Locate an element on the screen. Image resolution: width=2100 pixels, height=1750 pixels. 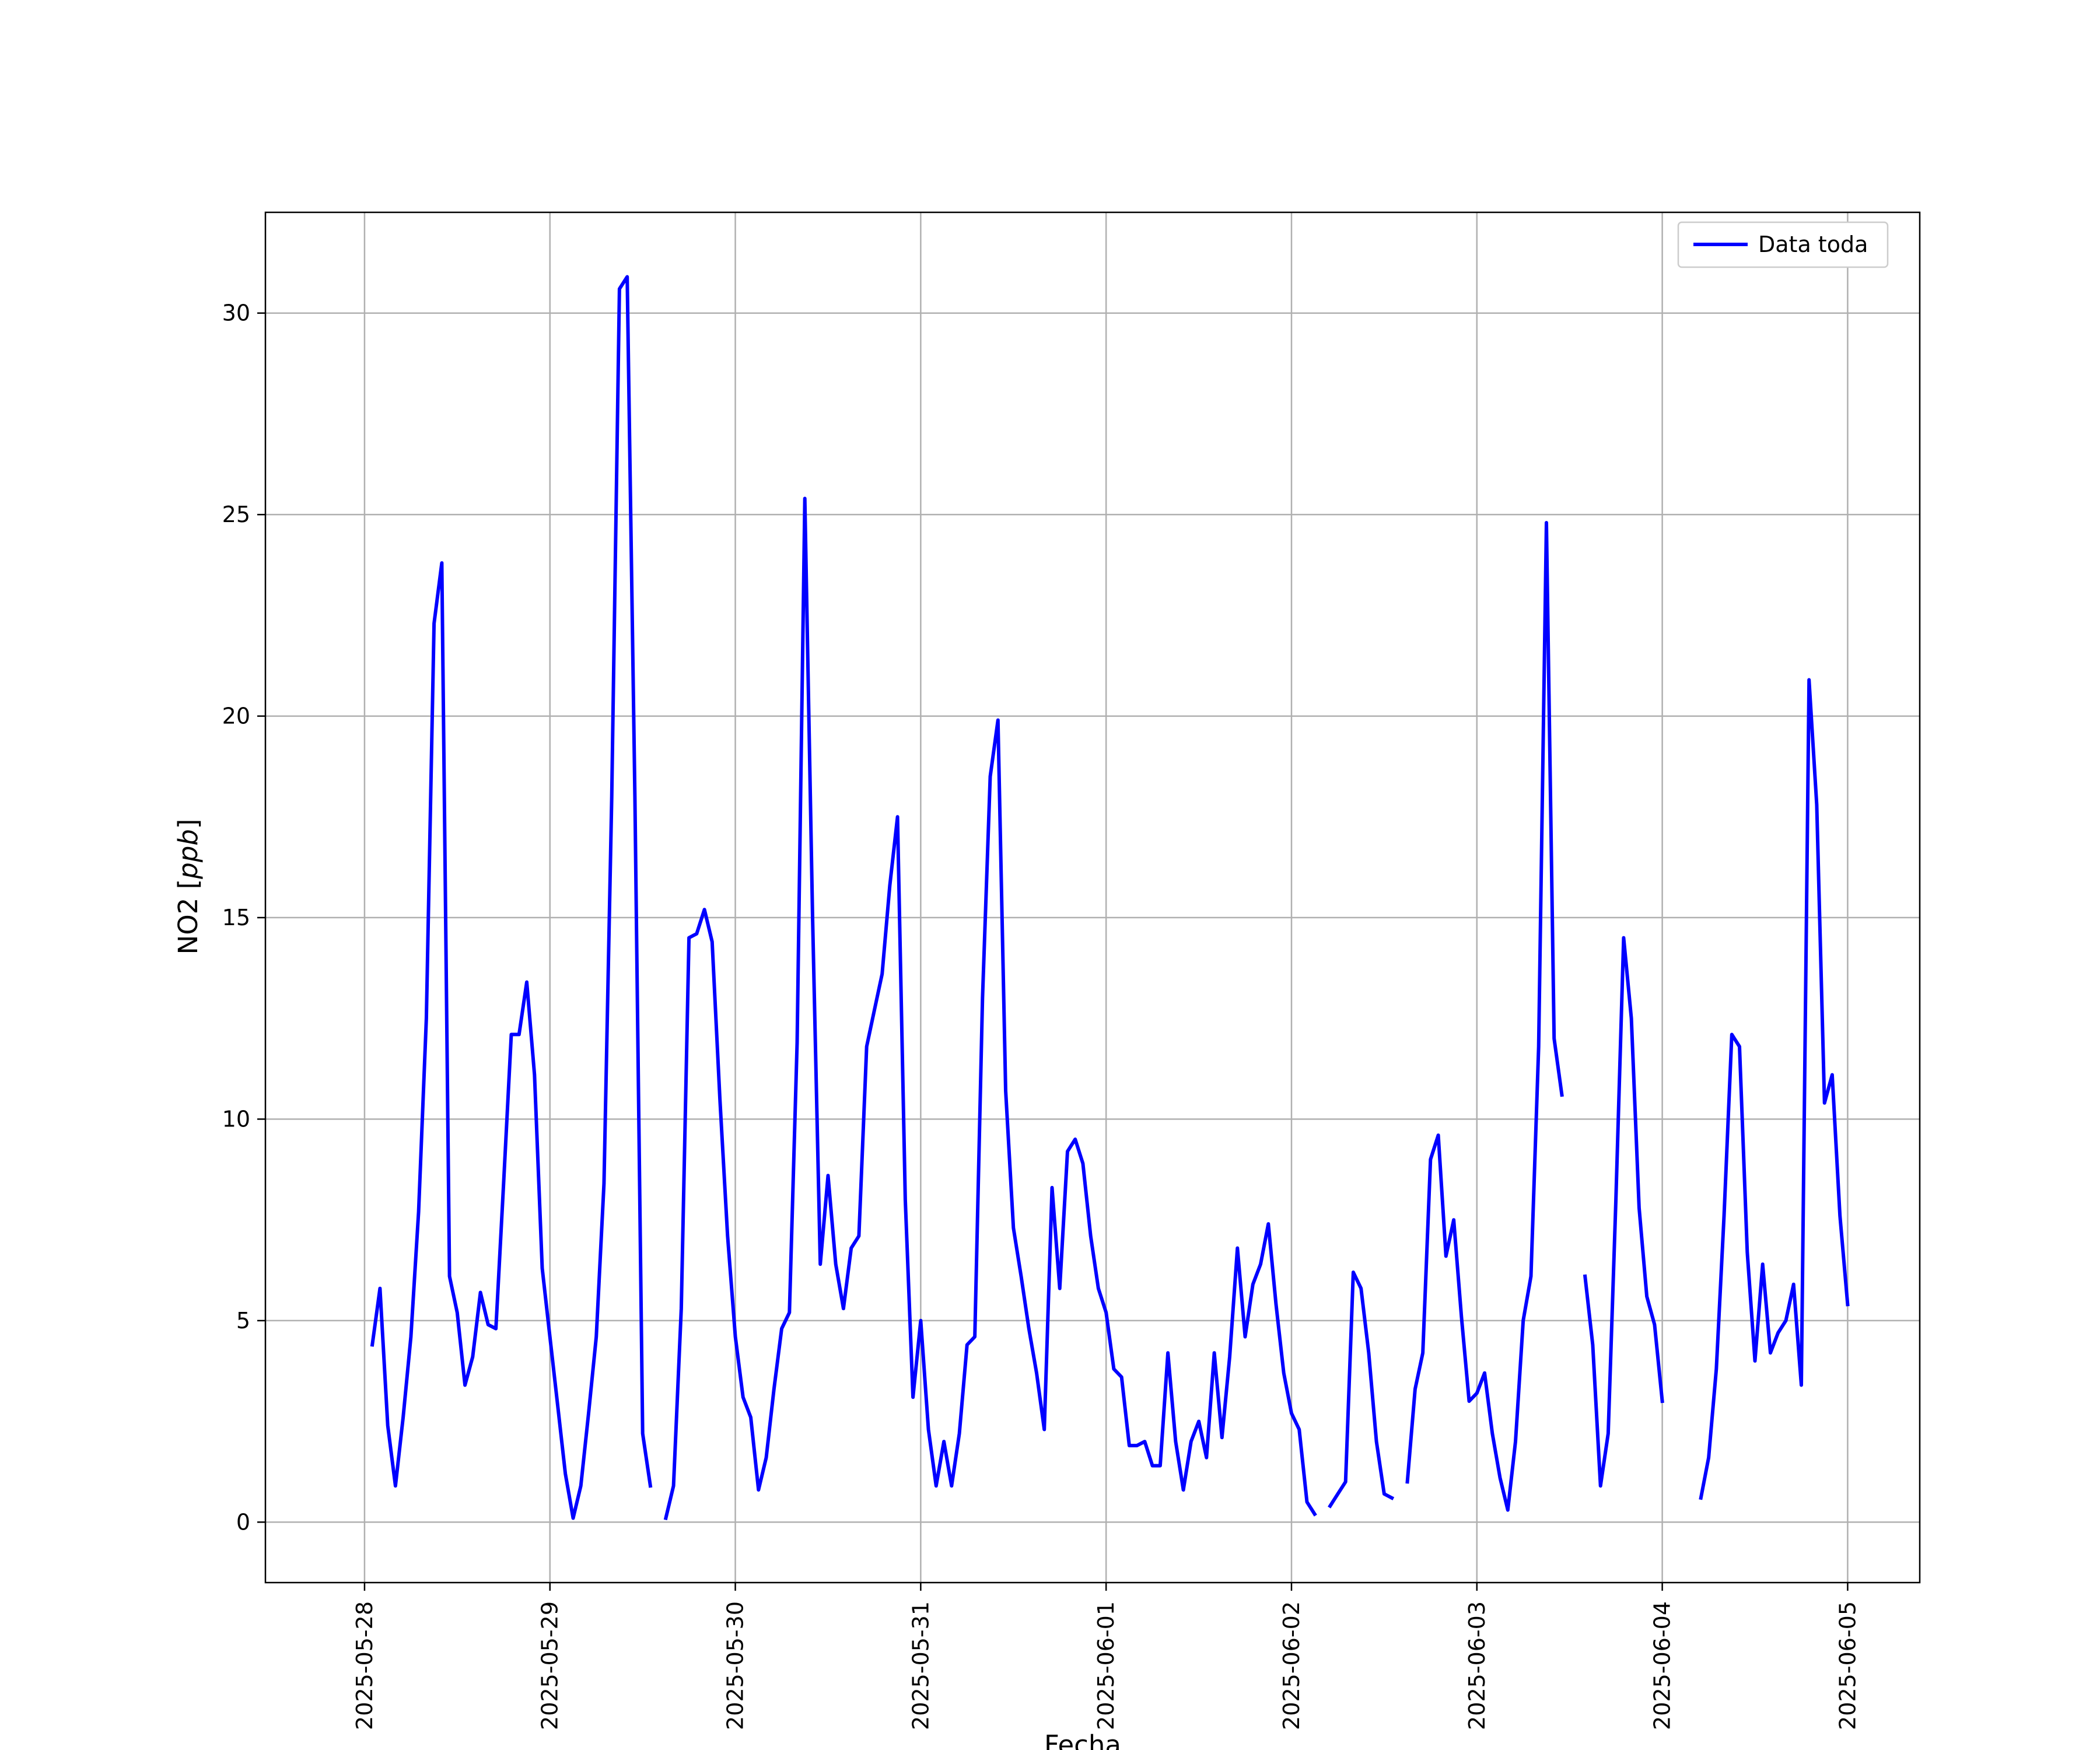
y-axis-title-bracket-open: [ is located at coordinates (188, 888).